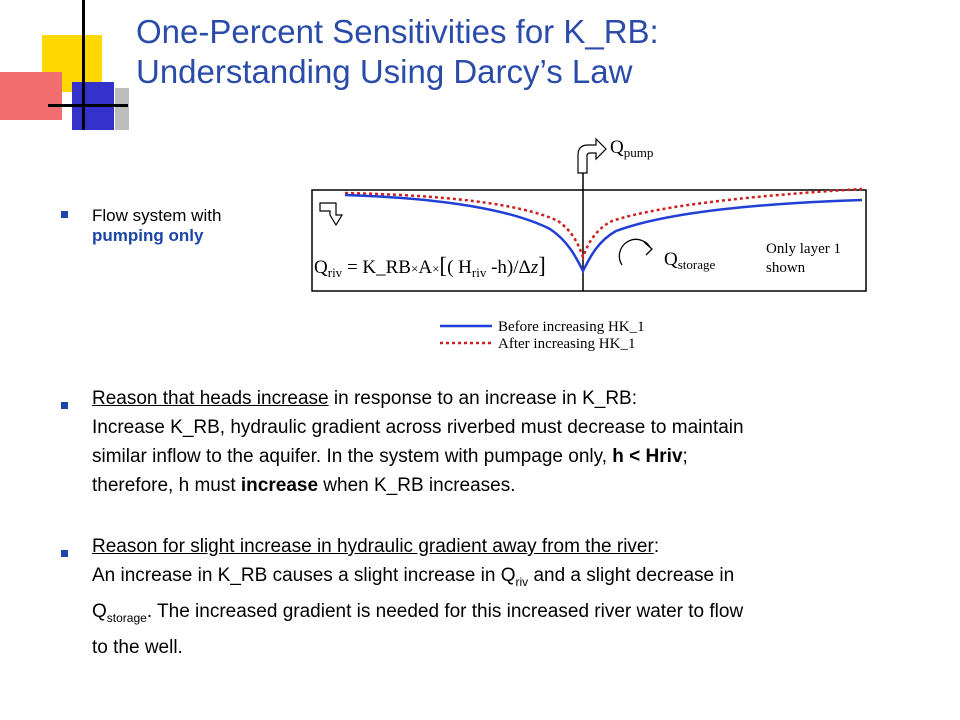 The width and height of the screenshot is (960, 720). Describe the element at coordinates (157, 215) in the screenshot. I see `flow-text: Flow system with` at that location.